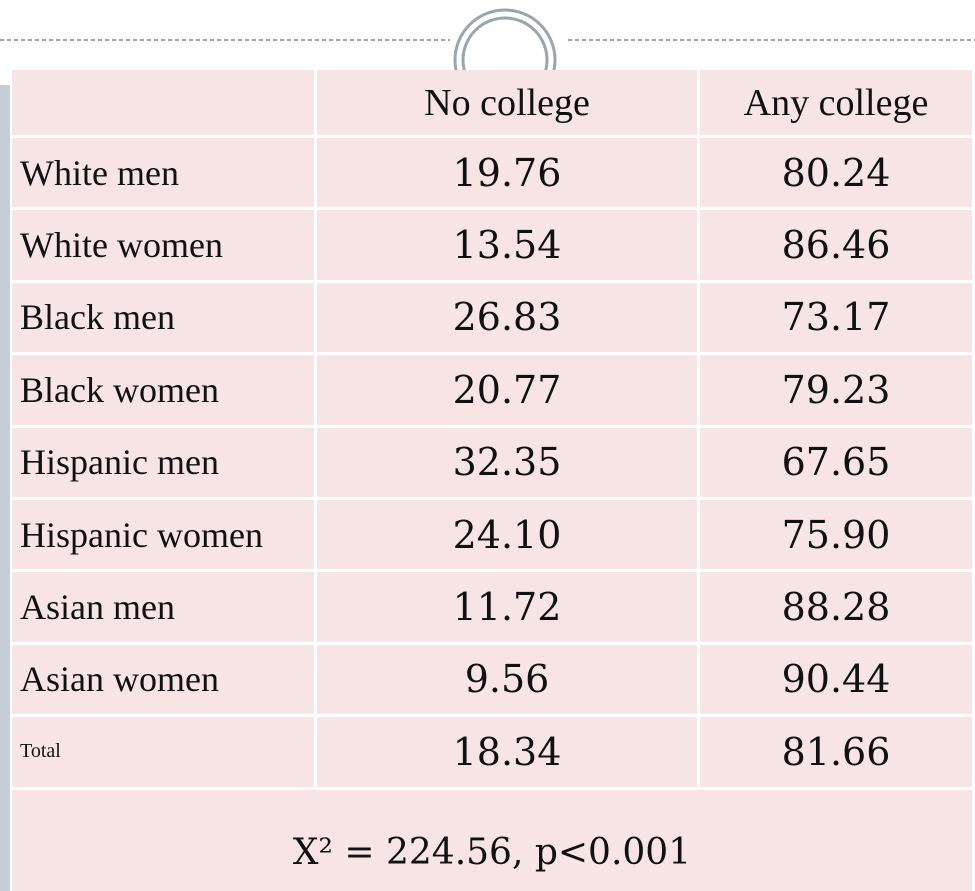 The width and height of the screenshot is (975, 891). Describe the element at coordinates (163, 245) in the screenshot. I see `row-label: White women` at that location.